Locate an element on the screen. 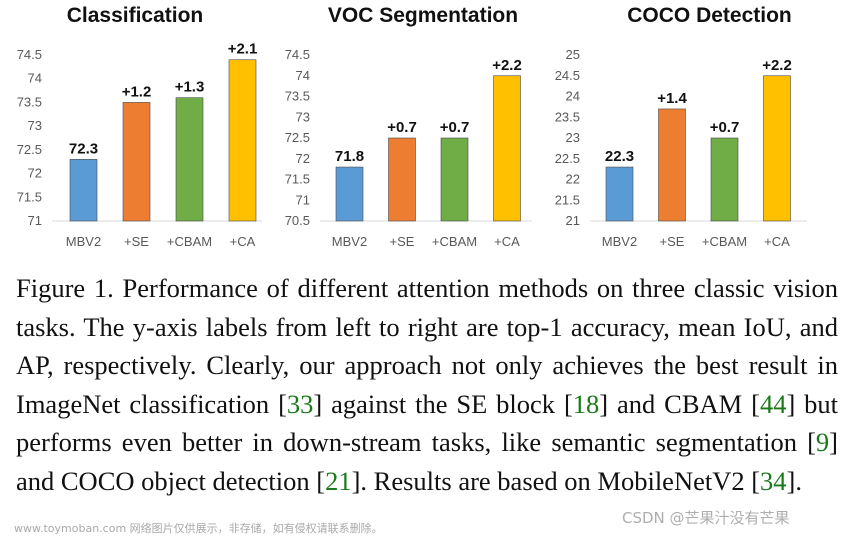 This screenshot has width=853, height=538. watermark-right: CSDN @芒果汁没有芒果 is located at coordinates (706, 518).